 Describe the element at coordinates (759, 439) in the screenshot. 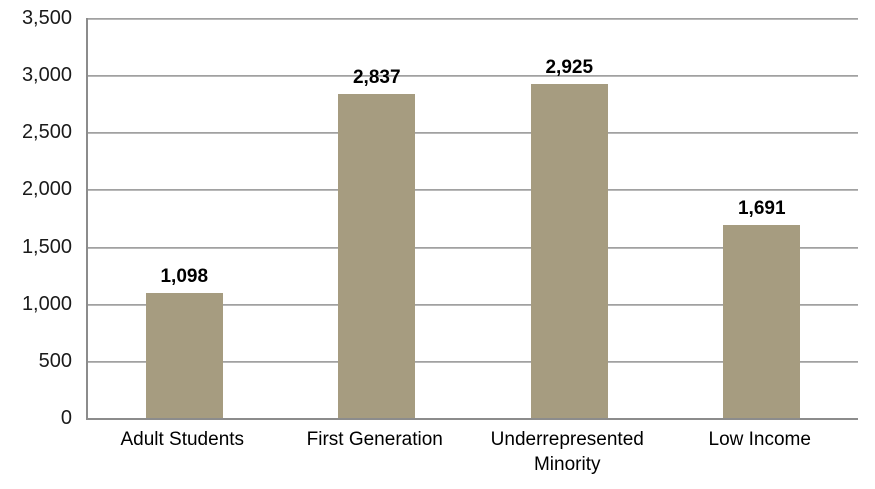

I see `x-category-label: Low Income` at that location.